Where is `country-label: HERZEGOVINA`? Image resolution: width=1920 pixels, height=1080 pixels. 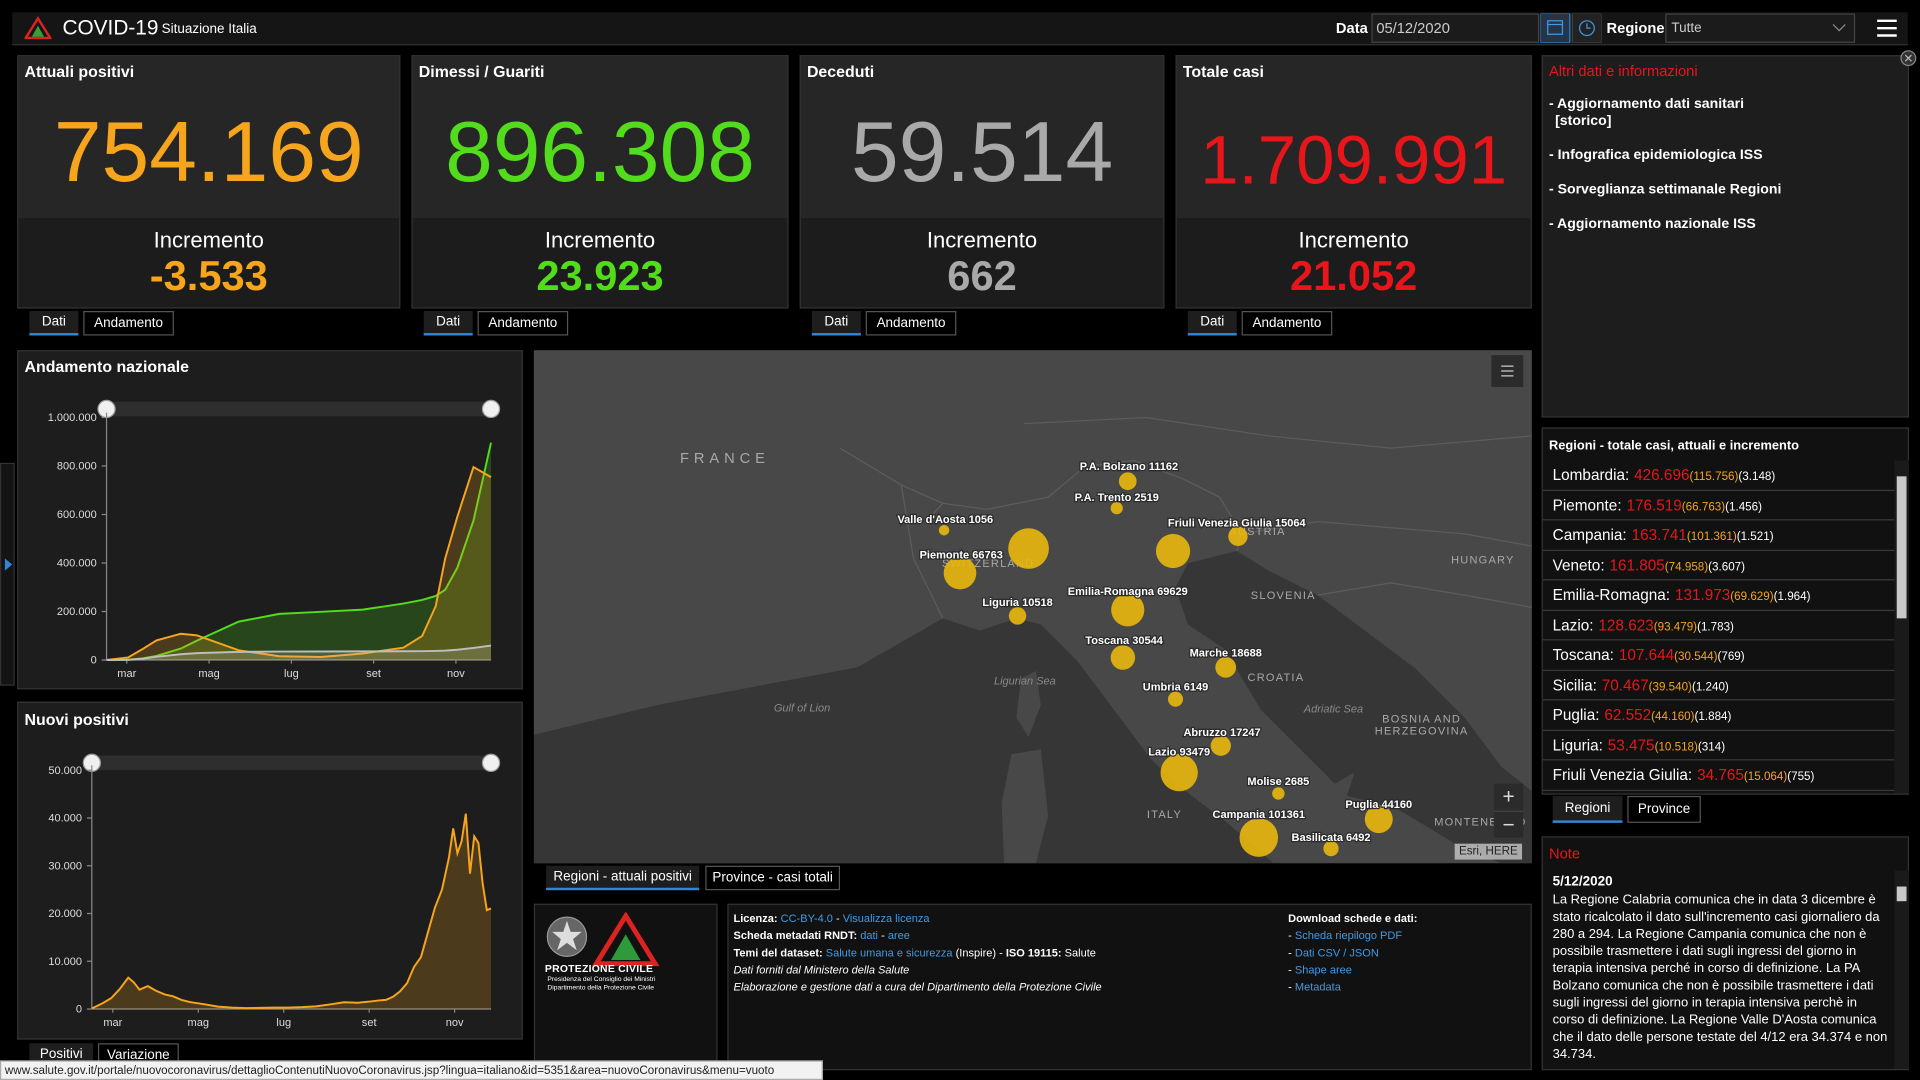 country-label: HERZEGOVINA is located at coordinates (1422, 732).